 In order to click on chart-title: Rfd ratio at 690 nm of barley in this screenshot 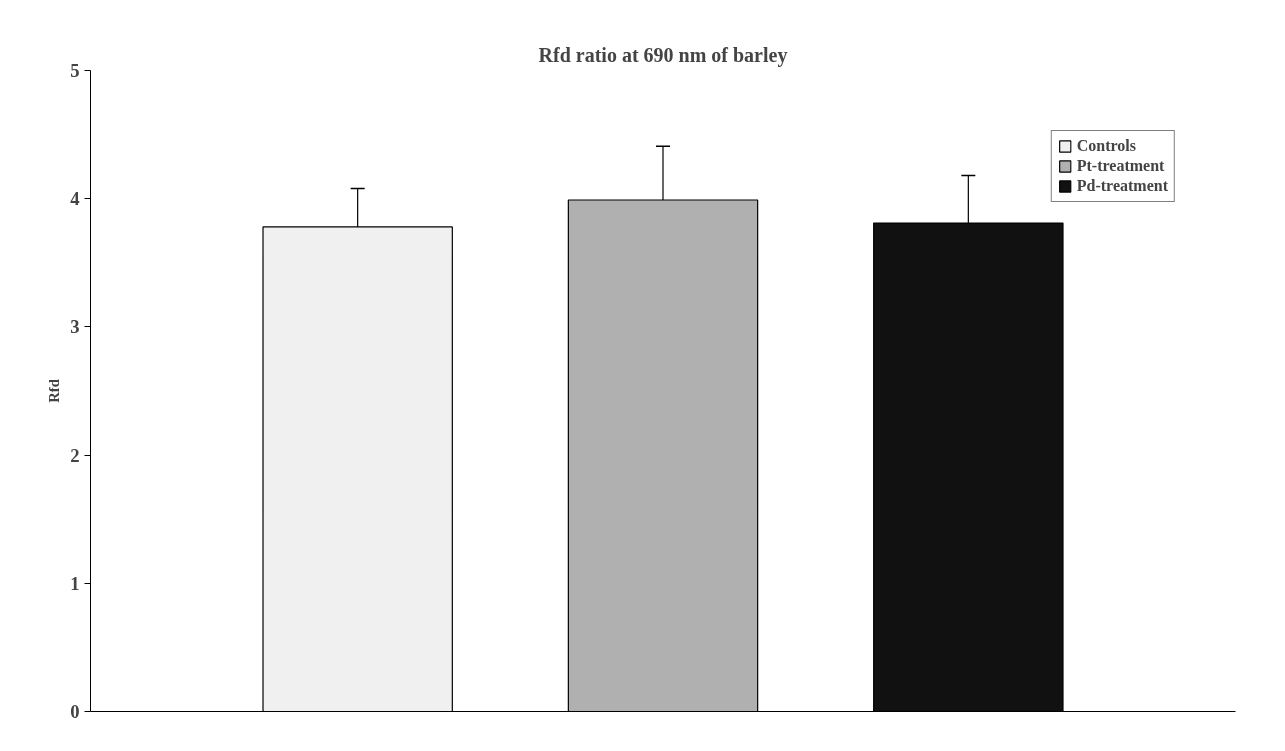, I will do `click(663, 55)`.